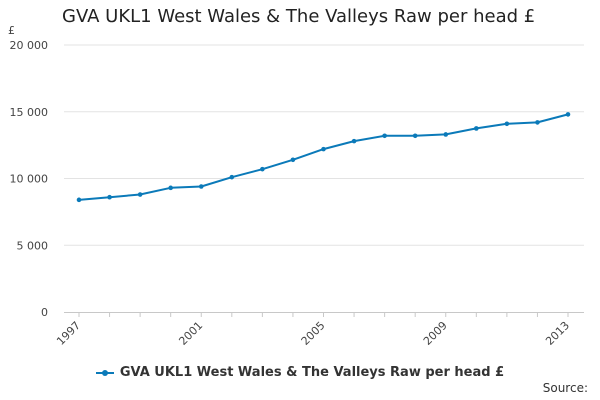 The image size is (600, 400). What do you see at coordinates (435, 333) in the screenshot?
I see `x-tick-label: 2009` at bounding box center [435, 333].